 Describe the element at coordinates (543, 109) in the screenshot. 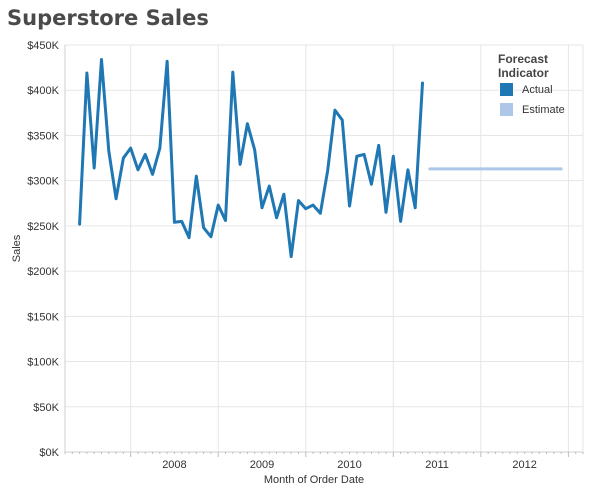

I see `legend-label-estimate: Estimate` at that location.